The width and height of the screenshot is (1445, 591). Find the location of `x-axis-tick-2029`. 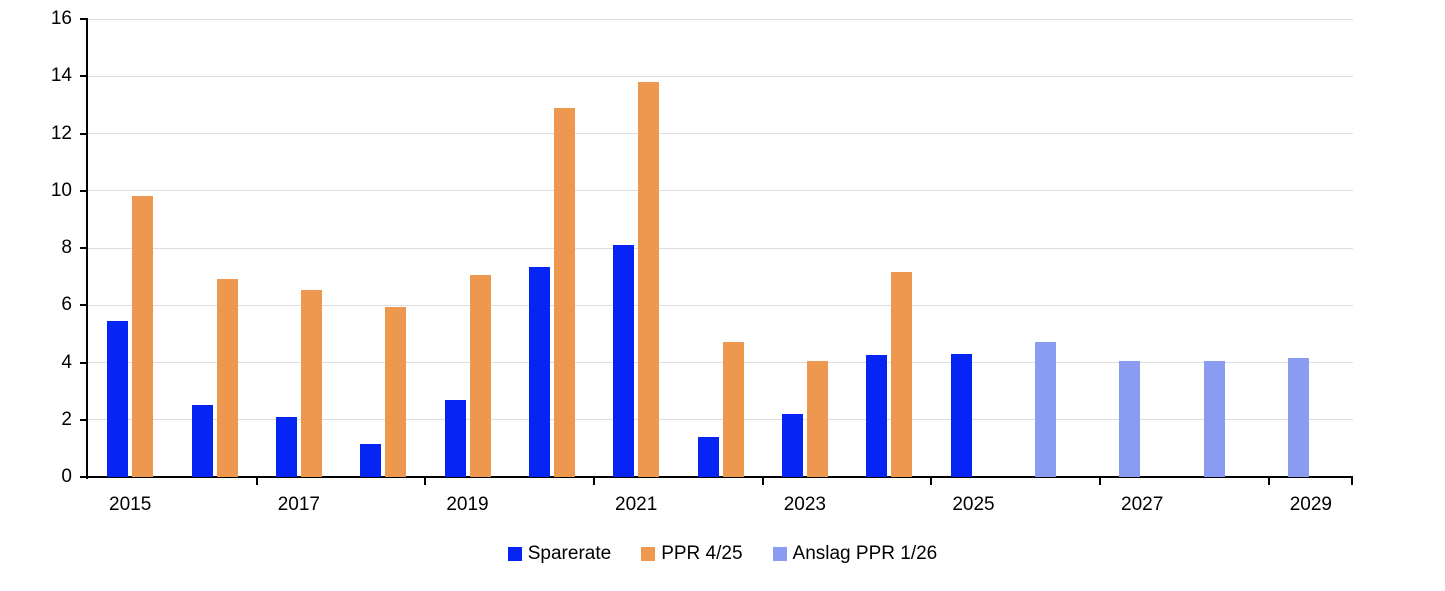

x-axis-tick-2029 is located at coordinates (1268, 481).